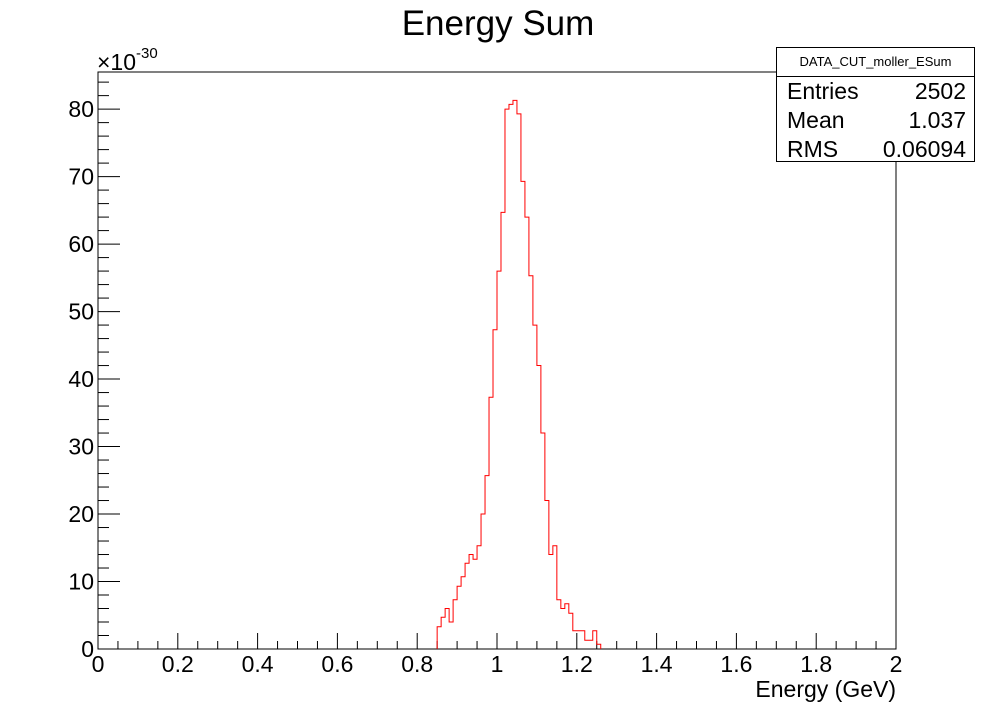 The height and width of the screenshot is (722, 996). What do you see at coordinates (337, 664) in the screenshot?
I see `x-tick-label: 0.6` at bounding box center [337, 664].